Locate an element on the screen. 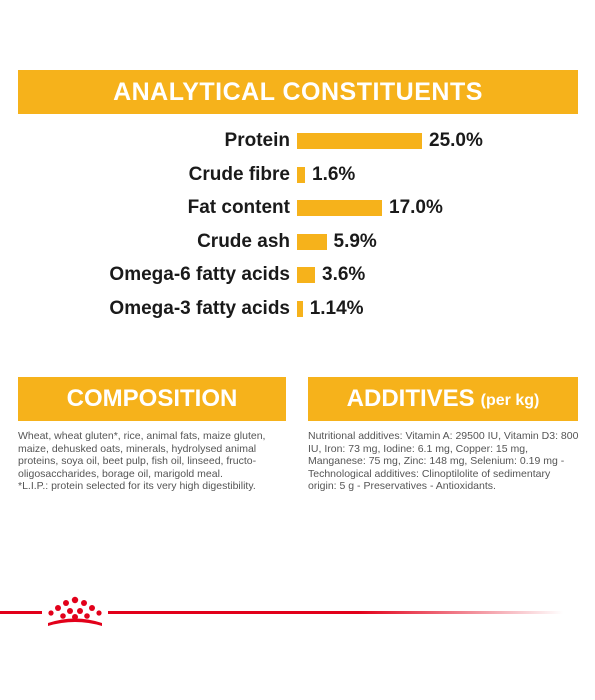 The width and height of the screenshot is (595, 700). bar-value-label: 3.6% is located at coordinates (344, 274).